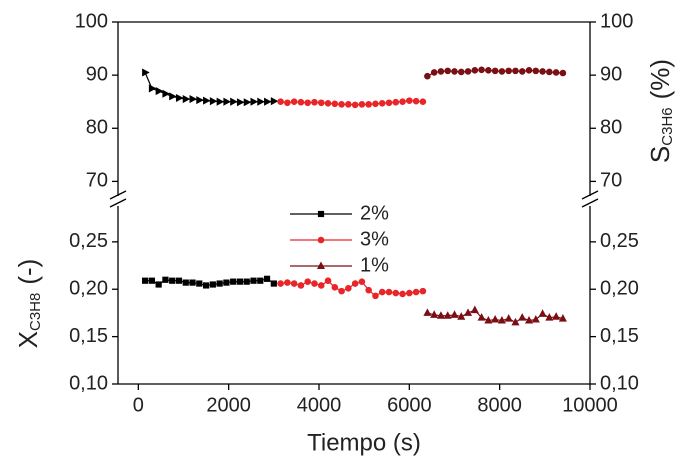 The height and width of the screenshot is (461, 690). What do you see at coordinates (97, 128) in the screenshot?
I see `y-tick-label: 80` at bounding box center [97, 128].